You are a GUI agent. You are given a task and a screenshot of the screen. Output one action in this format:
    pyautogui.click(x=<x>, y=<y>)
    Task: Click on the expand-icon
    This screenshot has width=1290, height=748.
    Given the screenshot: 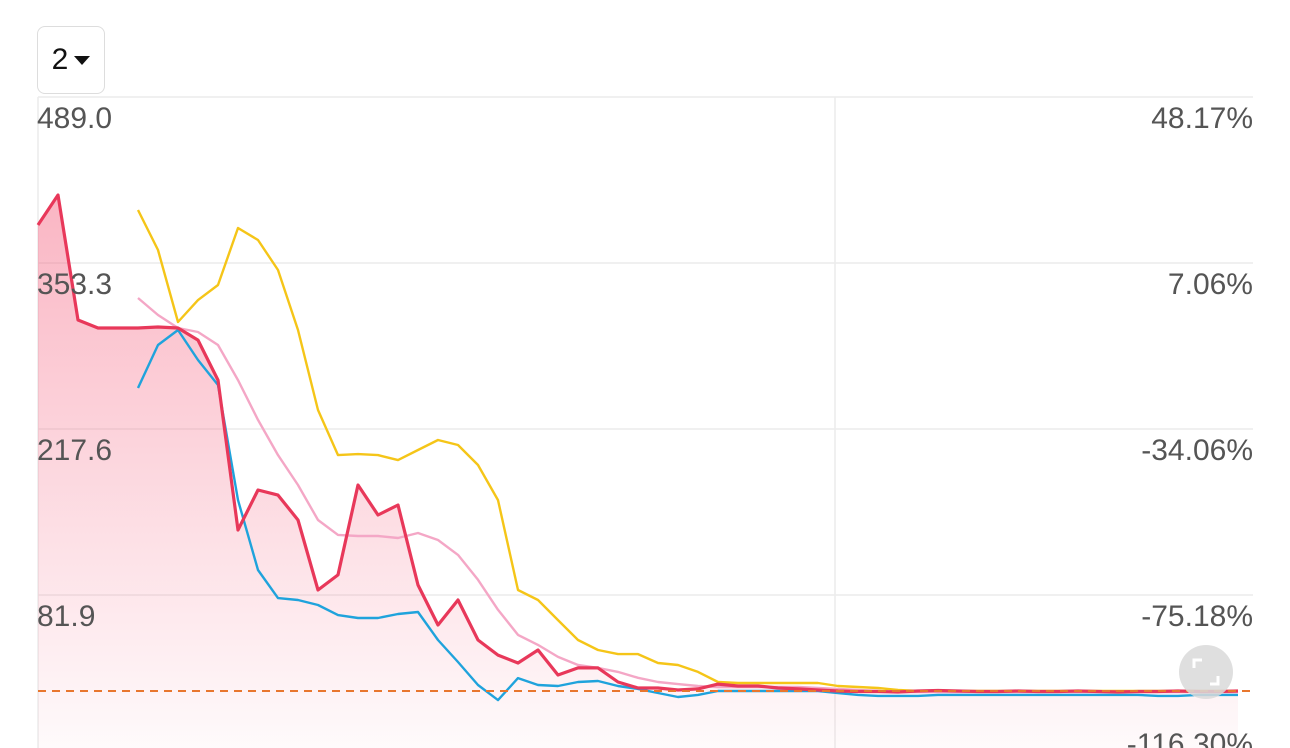 What is the action you would take?
    pyautogui.click(x=1206, y=672)
    